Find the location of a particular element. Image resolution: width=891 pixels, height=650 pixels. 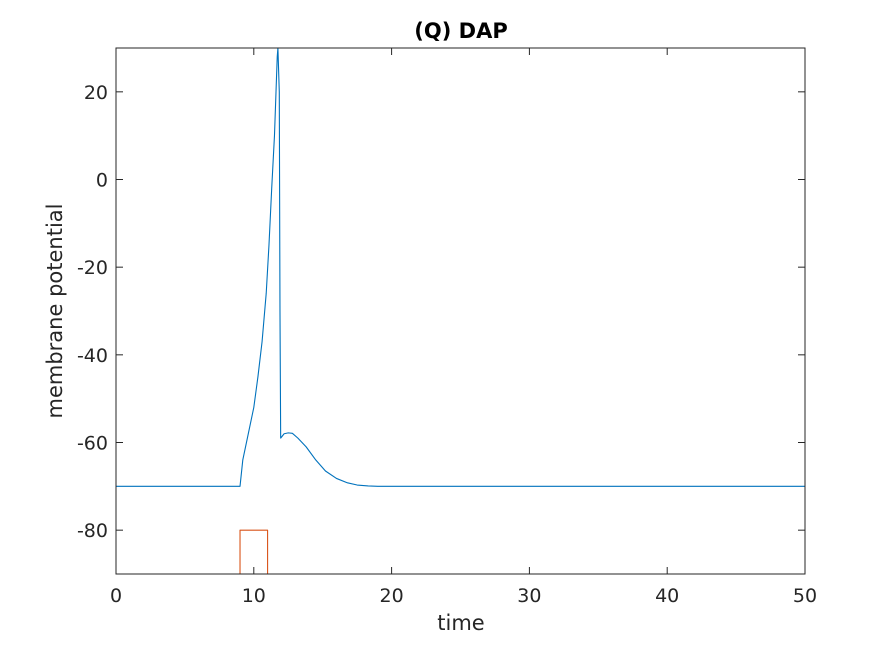

y-tick-label: -60 is located at coordinates (92, 444).